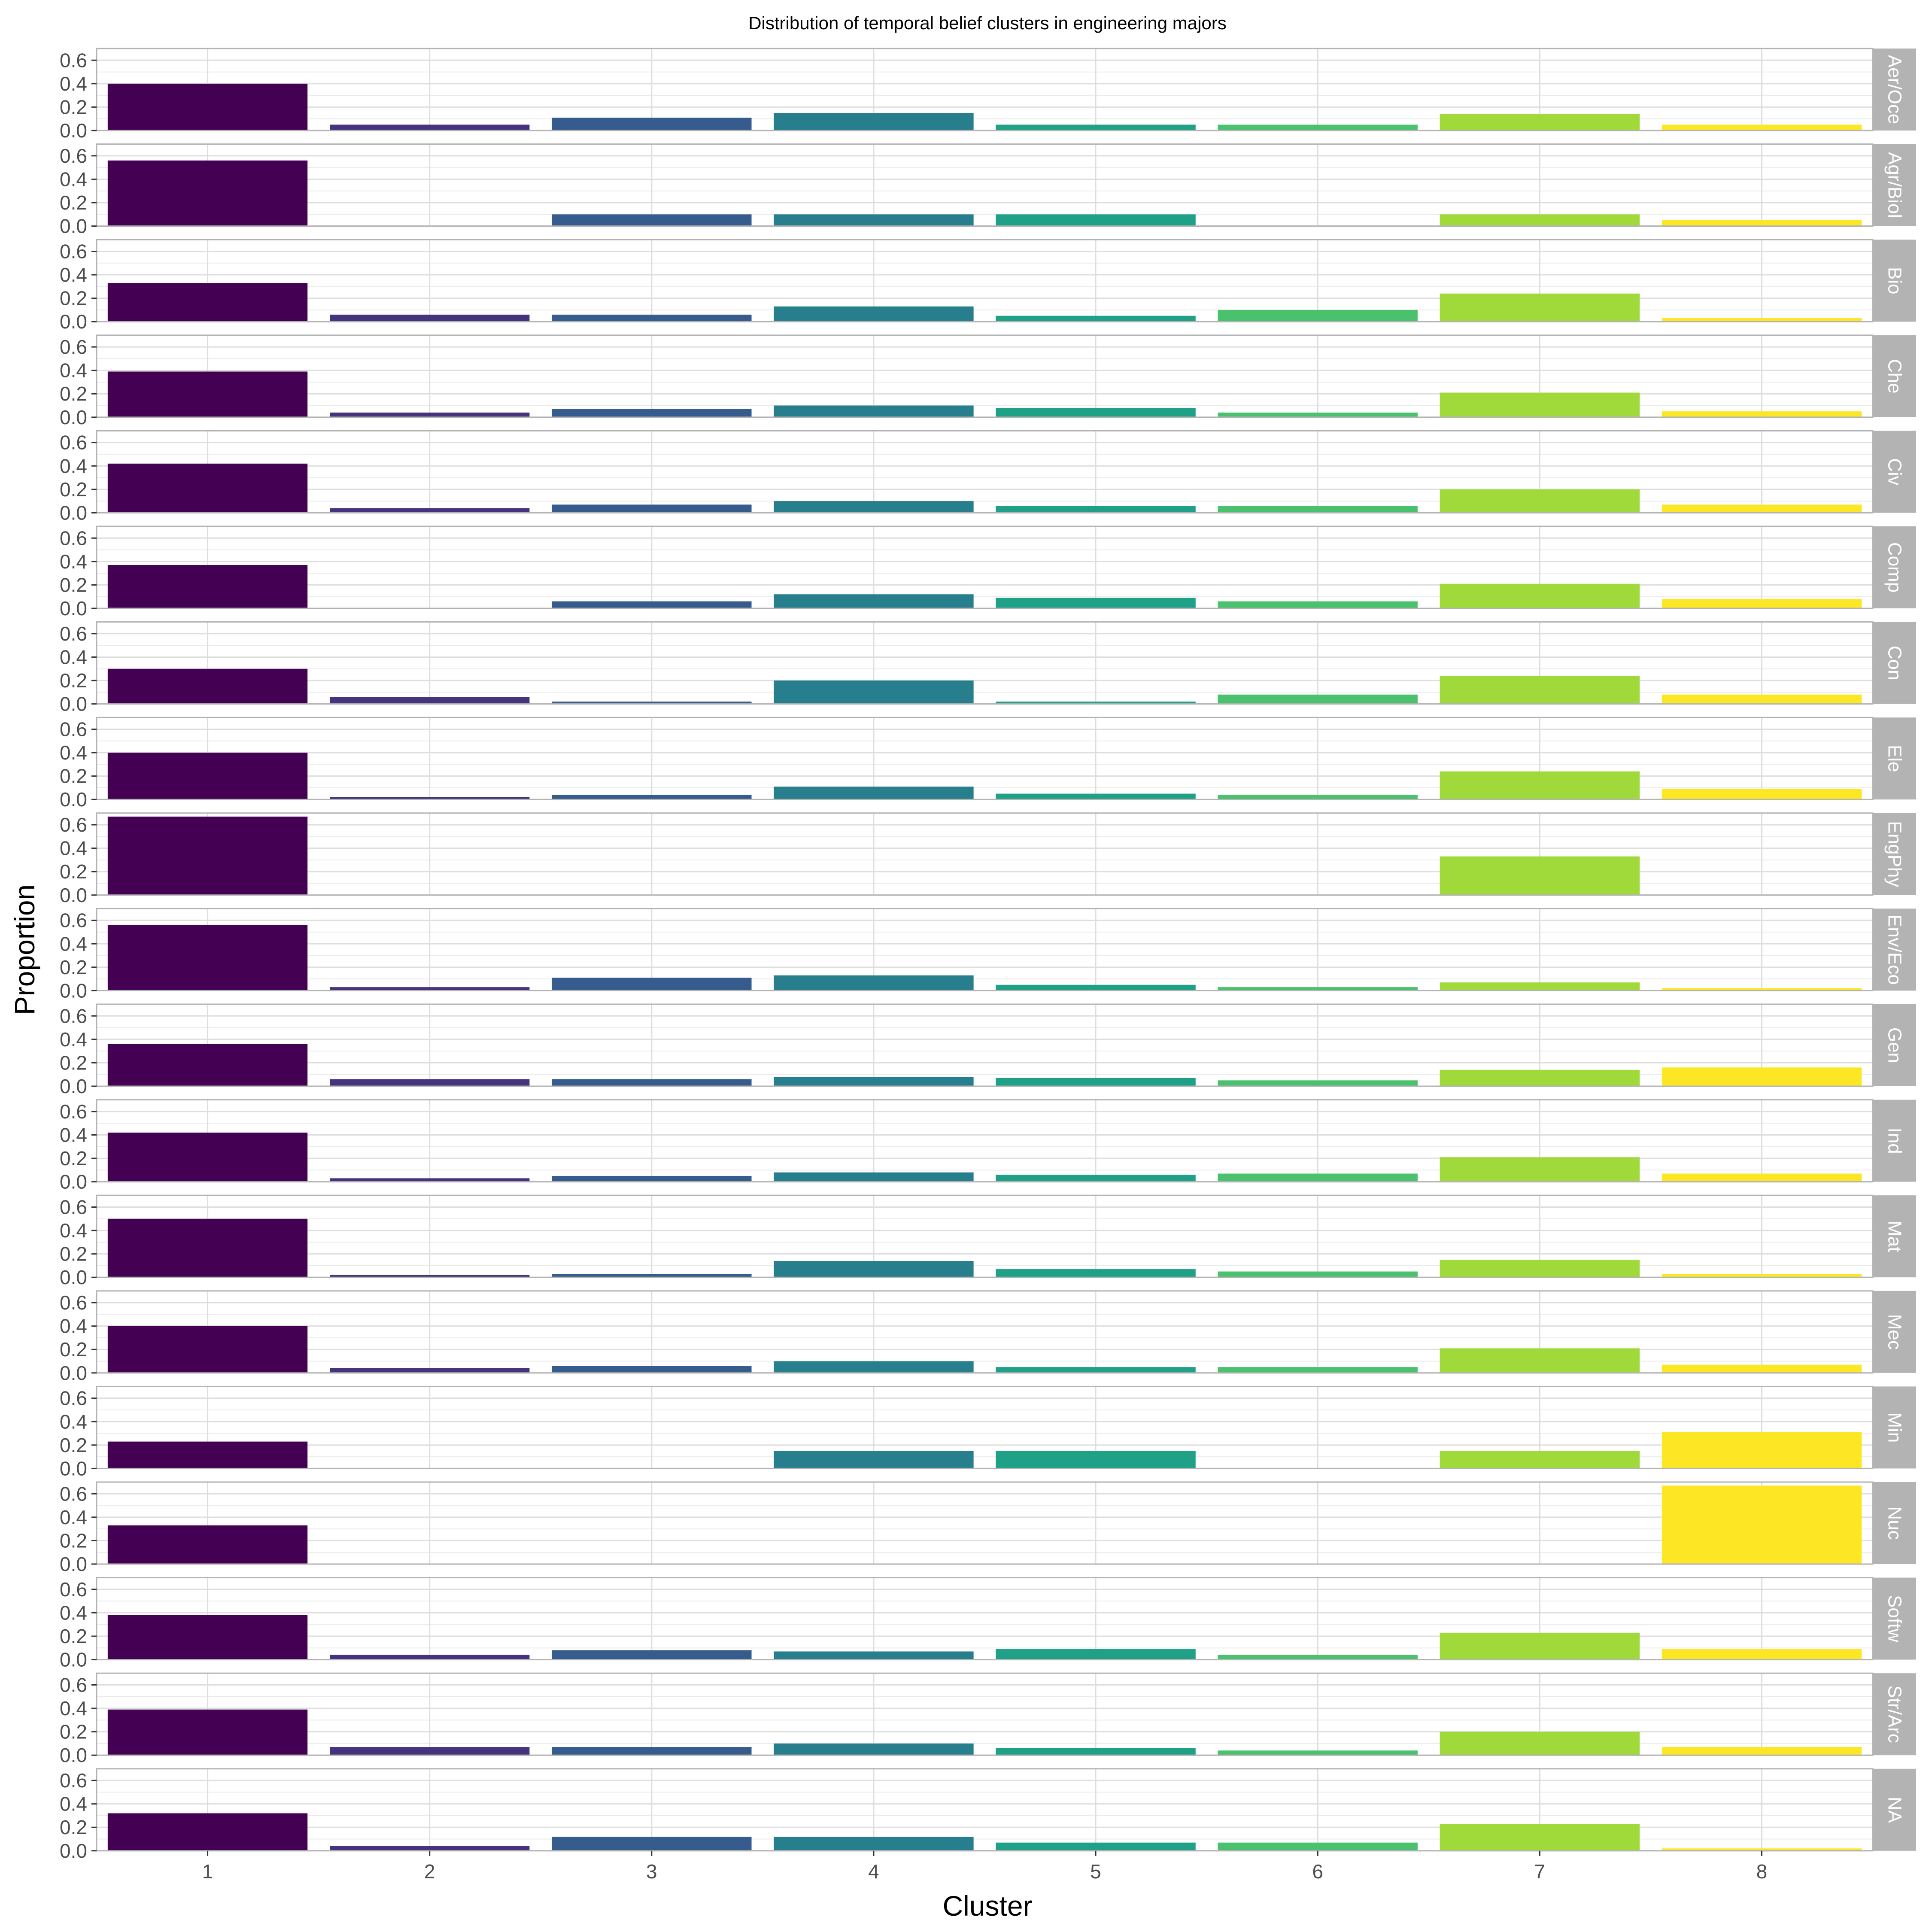 The width and height of the screenshot is (1932, 1932). What do you see at coordinates (1894, 90) in the screenshot?
I see `facet-strip-label: Aer/Oce` at bounding box center [1894, 90].